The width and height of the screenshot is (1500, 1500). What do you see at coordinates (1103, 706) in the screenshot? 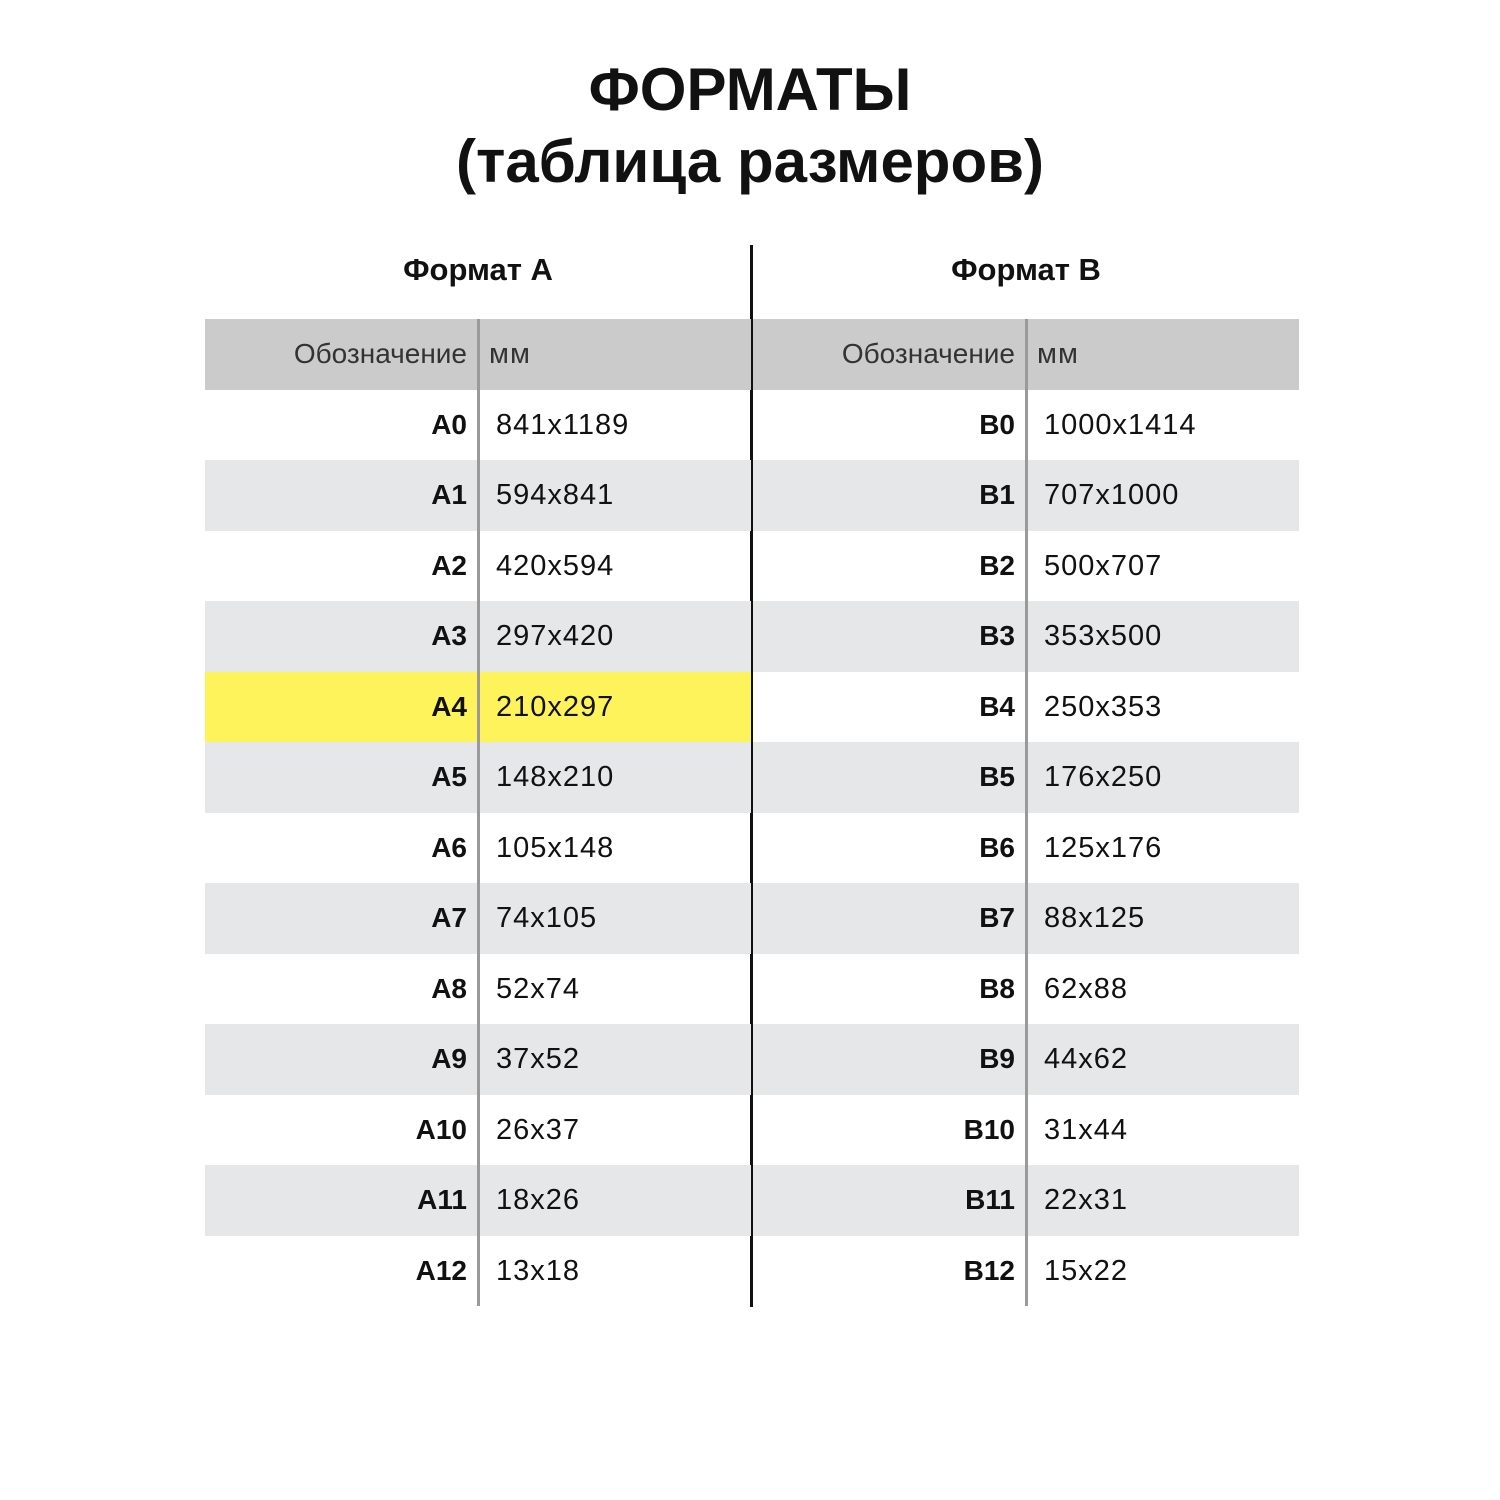
I see `format-size-mm: 250x353` at bounding box center [1103, 706].